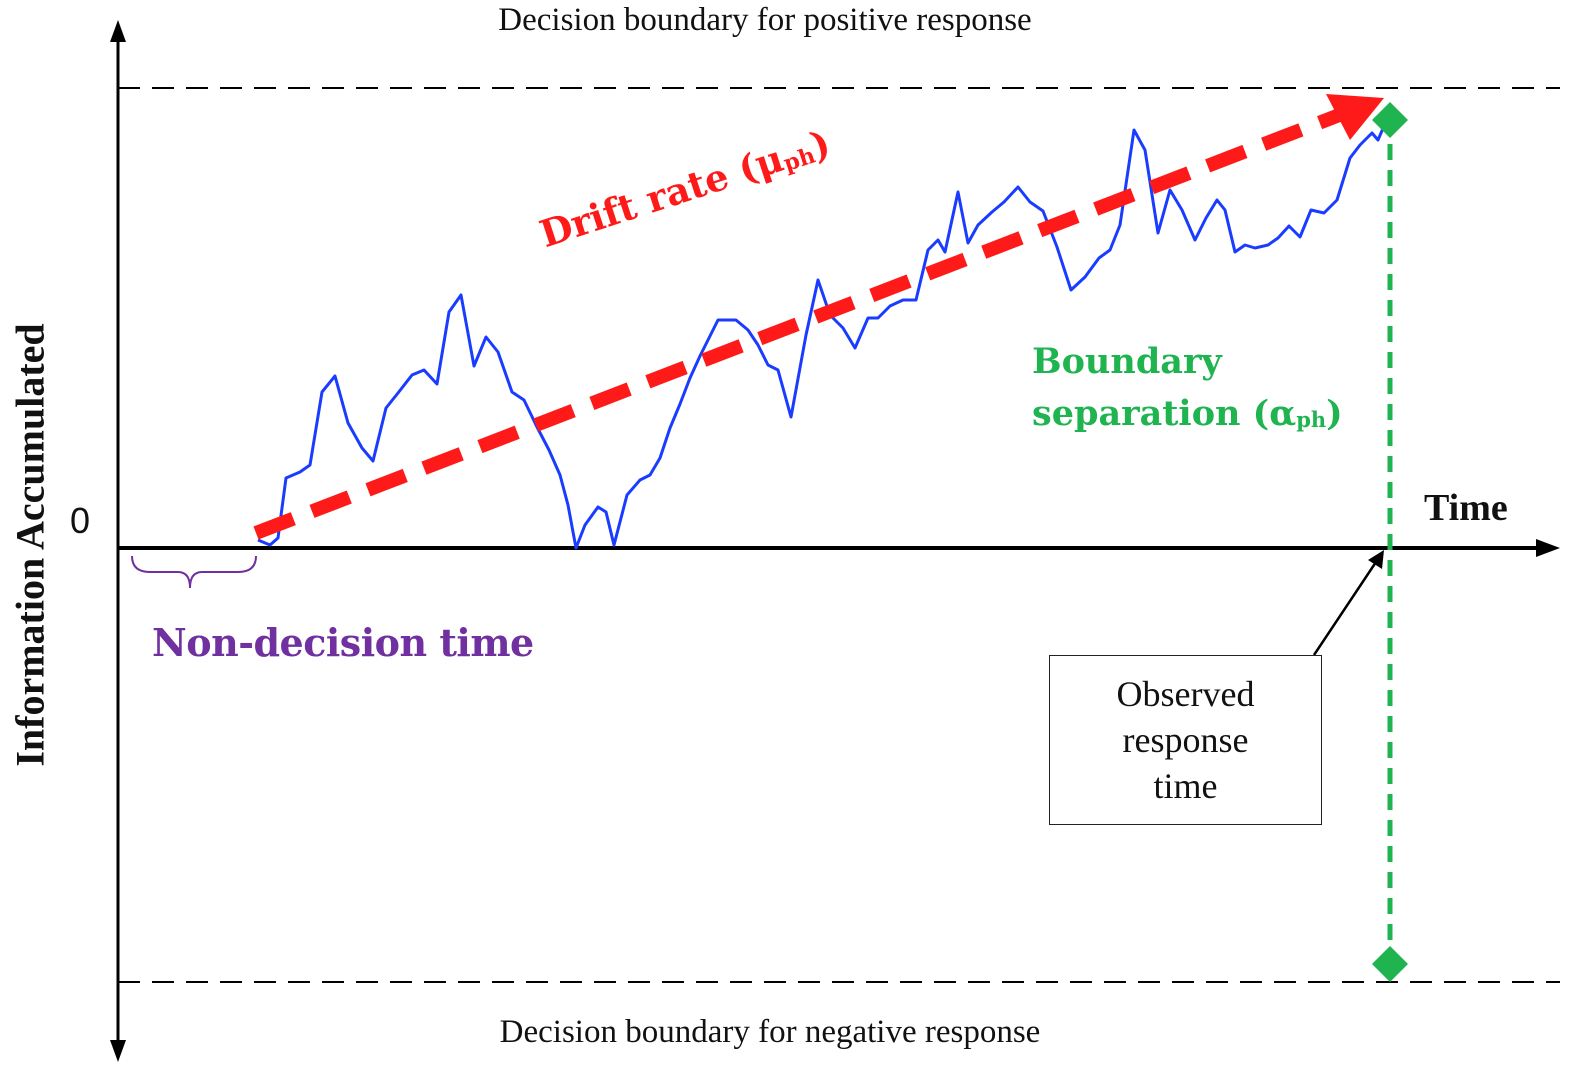  What do you see at coordinates (80, 520) in the screenshot?
I see `zero-label: 0` at bounding box center [80, 520].